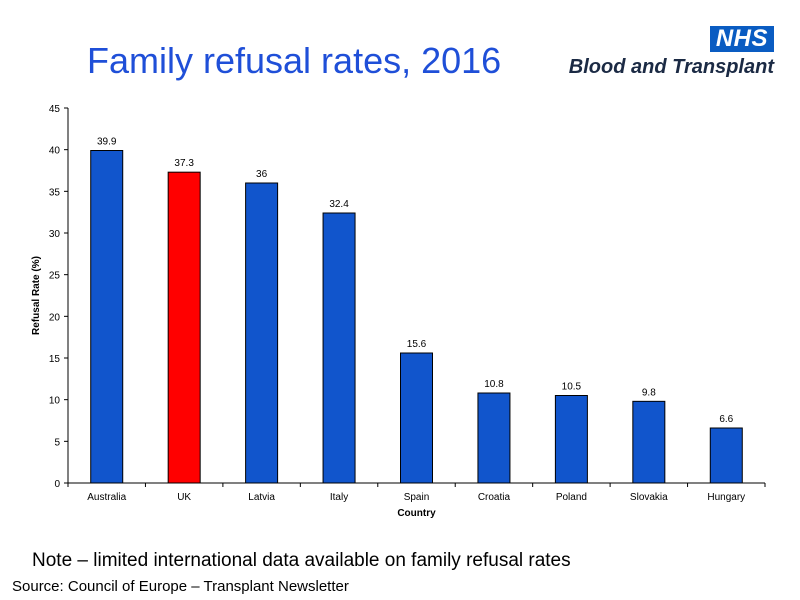 This screenshot has height=600, width=800. Describe the element at coordinates (726, 497) in the screenshot. I see `x-tick-label: Hungary` at that location.